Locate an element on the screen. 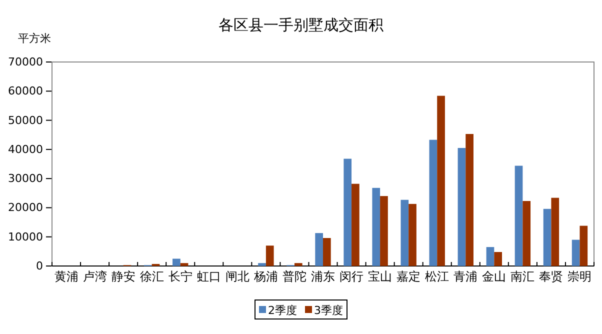 Image resolution: width=602 pixels, height=334 pixels. y-tick-label: 70000 is located at coordinates (25, 62).